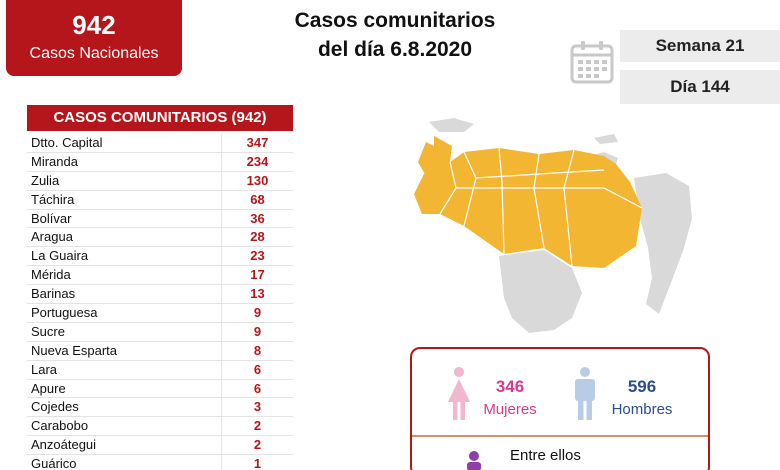  Describe the element at coordinates (60, 256) in the screenshot. I see `state-name: La Guaira` at that location.